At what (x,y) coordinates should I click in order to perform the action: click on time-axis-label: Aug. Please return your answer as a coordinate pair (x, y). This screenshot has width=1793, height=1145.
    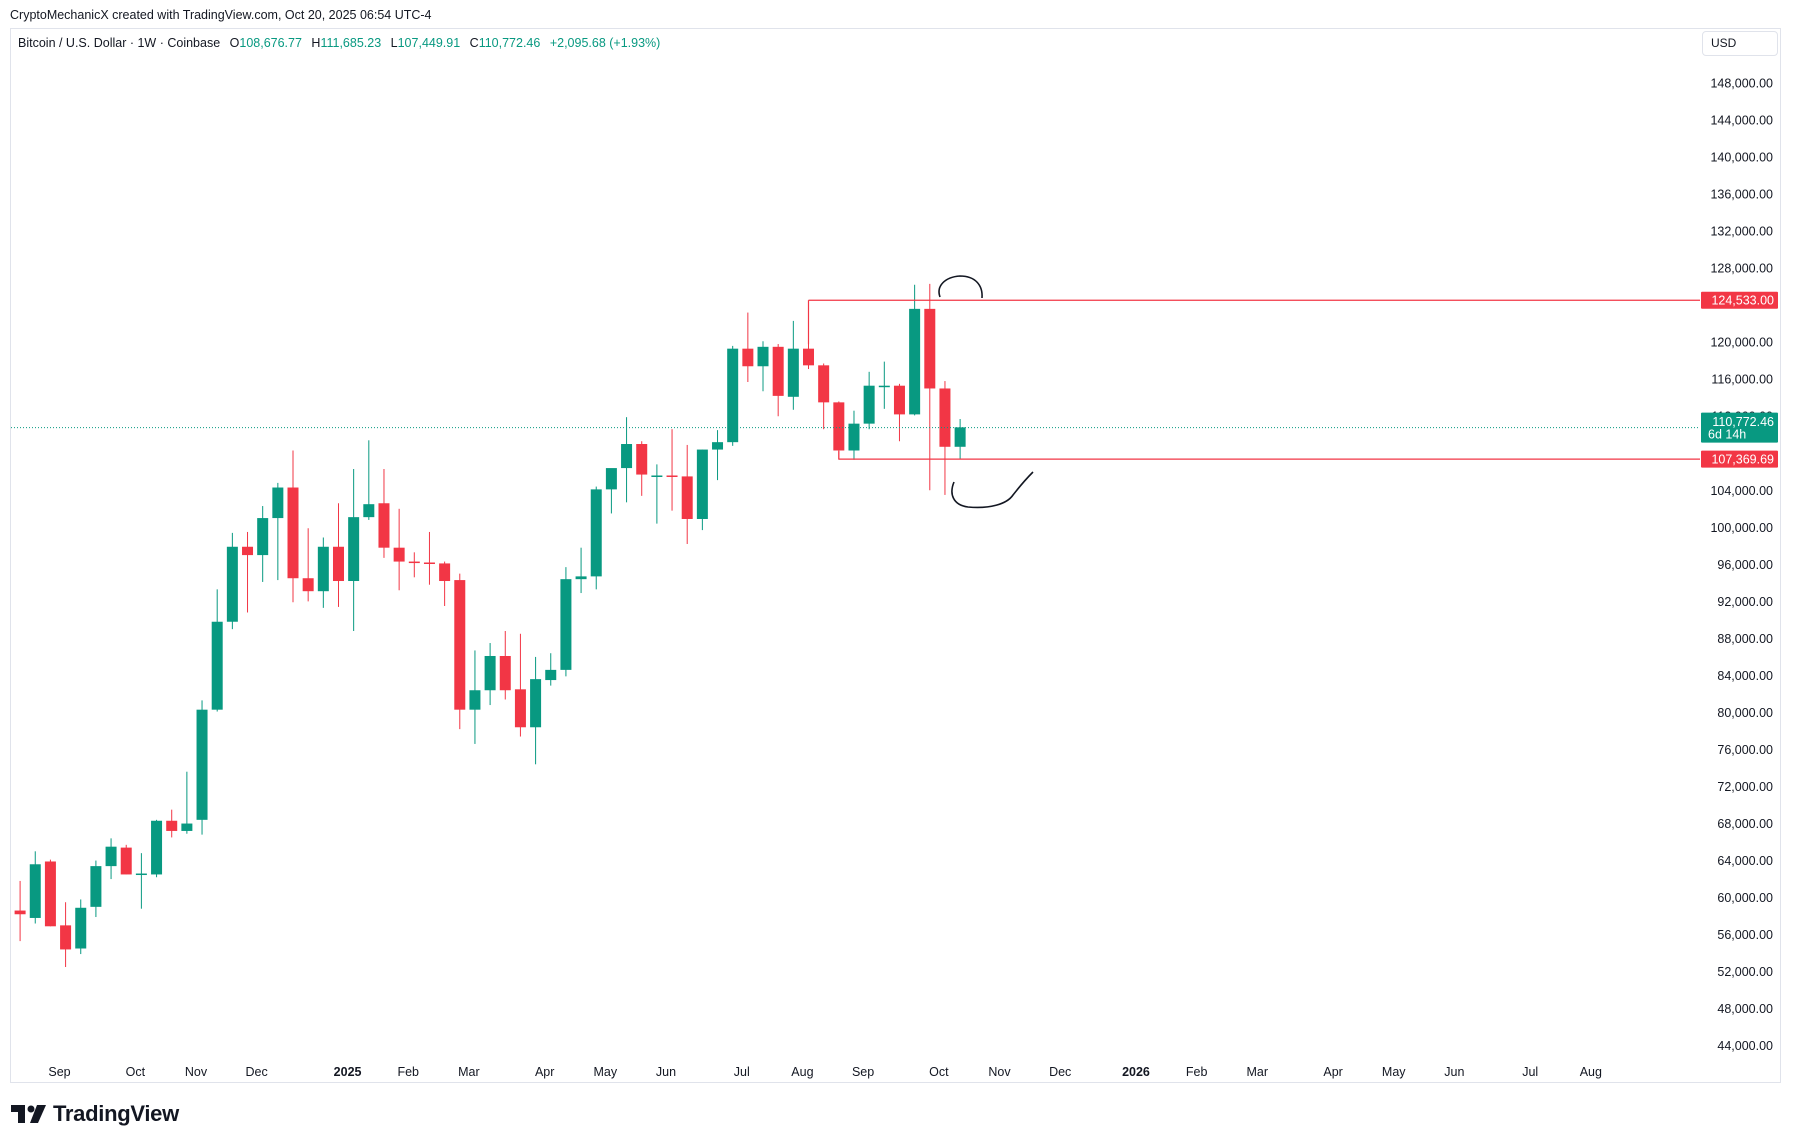
    Looking at the image, I should click on (802, 1072).